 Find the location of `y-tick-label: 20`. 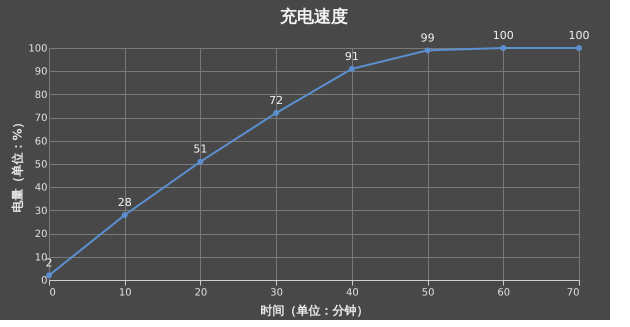

y-tick-label: 20 is located at coordinates (41, 234).